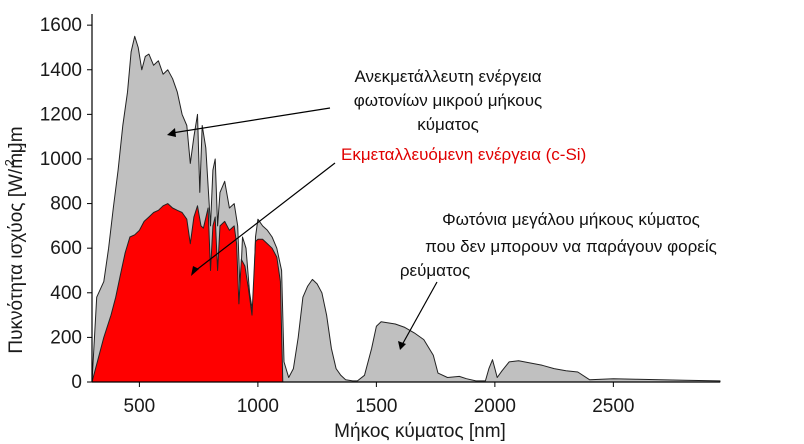  What do you see at coordinates (9, 162) in the screenshot?
I see `y-axis-label-exponent: 2` at bounding box center [9, 162].